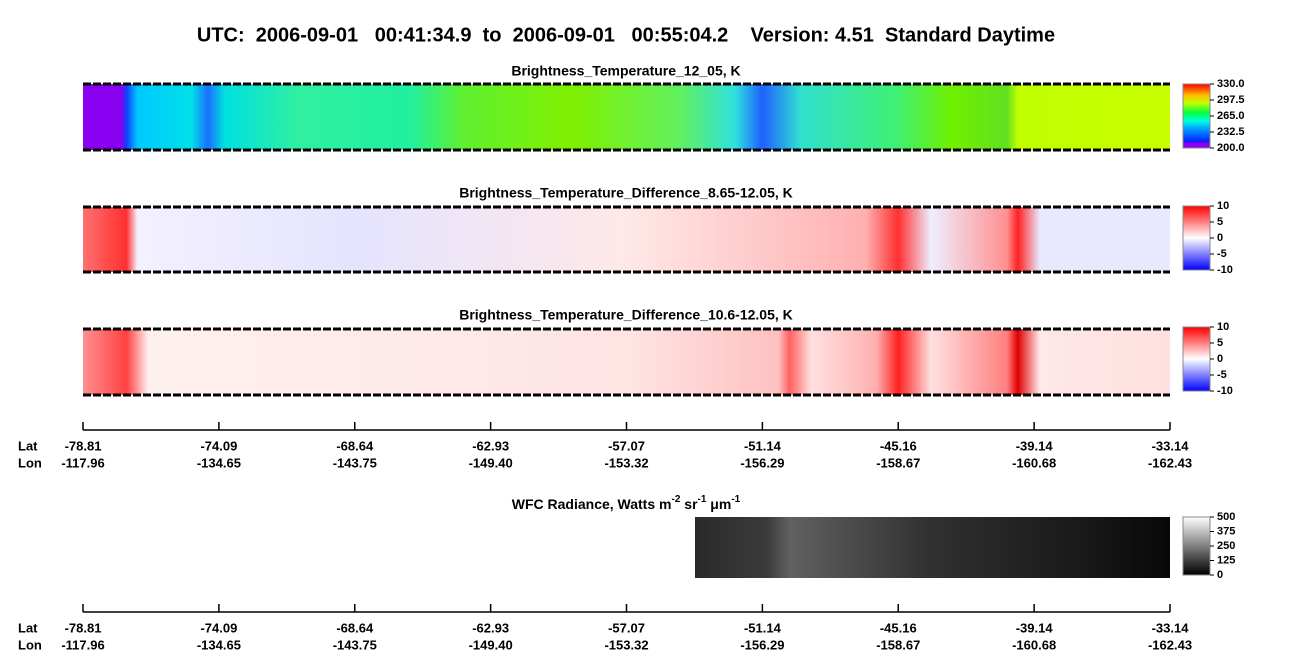 This screenshot has width=1300, height=667. What do you see at coordinates (625, 71) in the screenshot?
I see `panel-title: Brightness_Temperature_12_05, K` at bounding box center [625, 71].